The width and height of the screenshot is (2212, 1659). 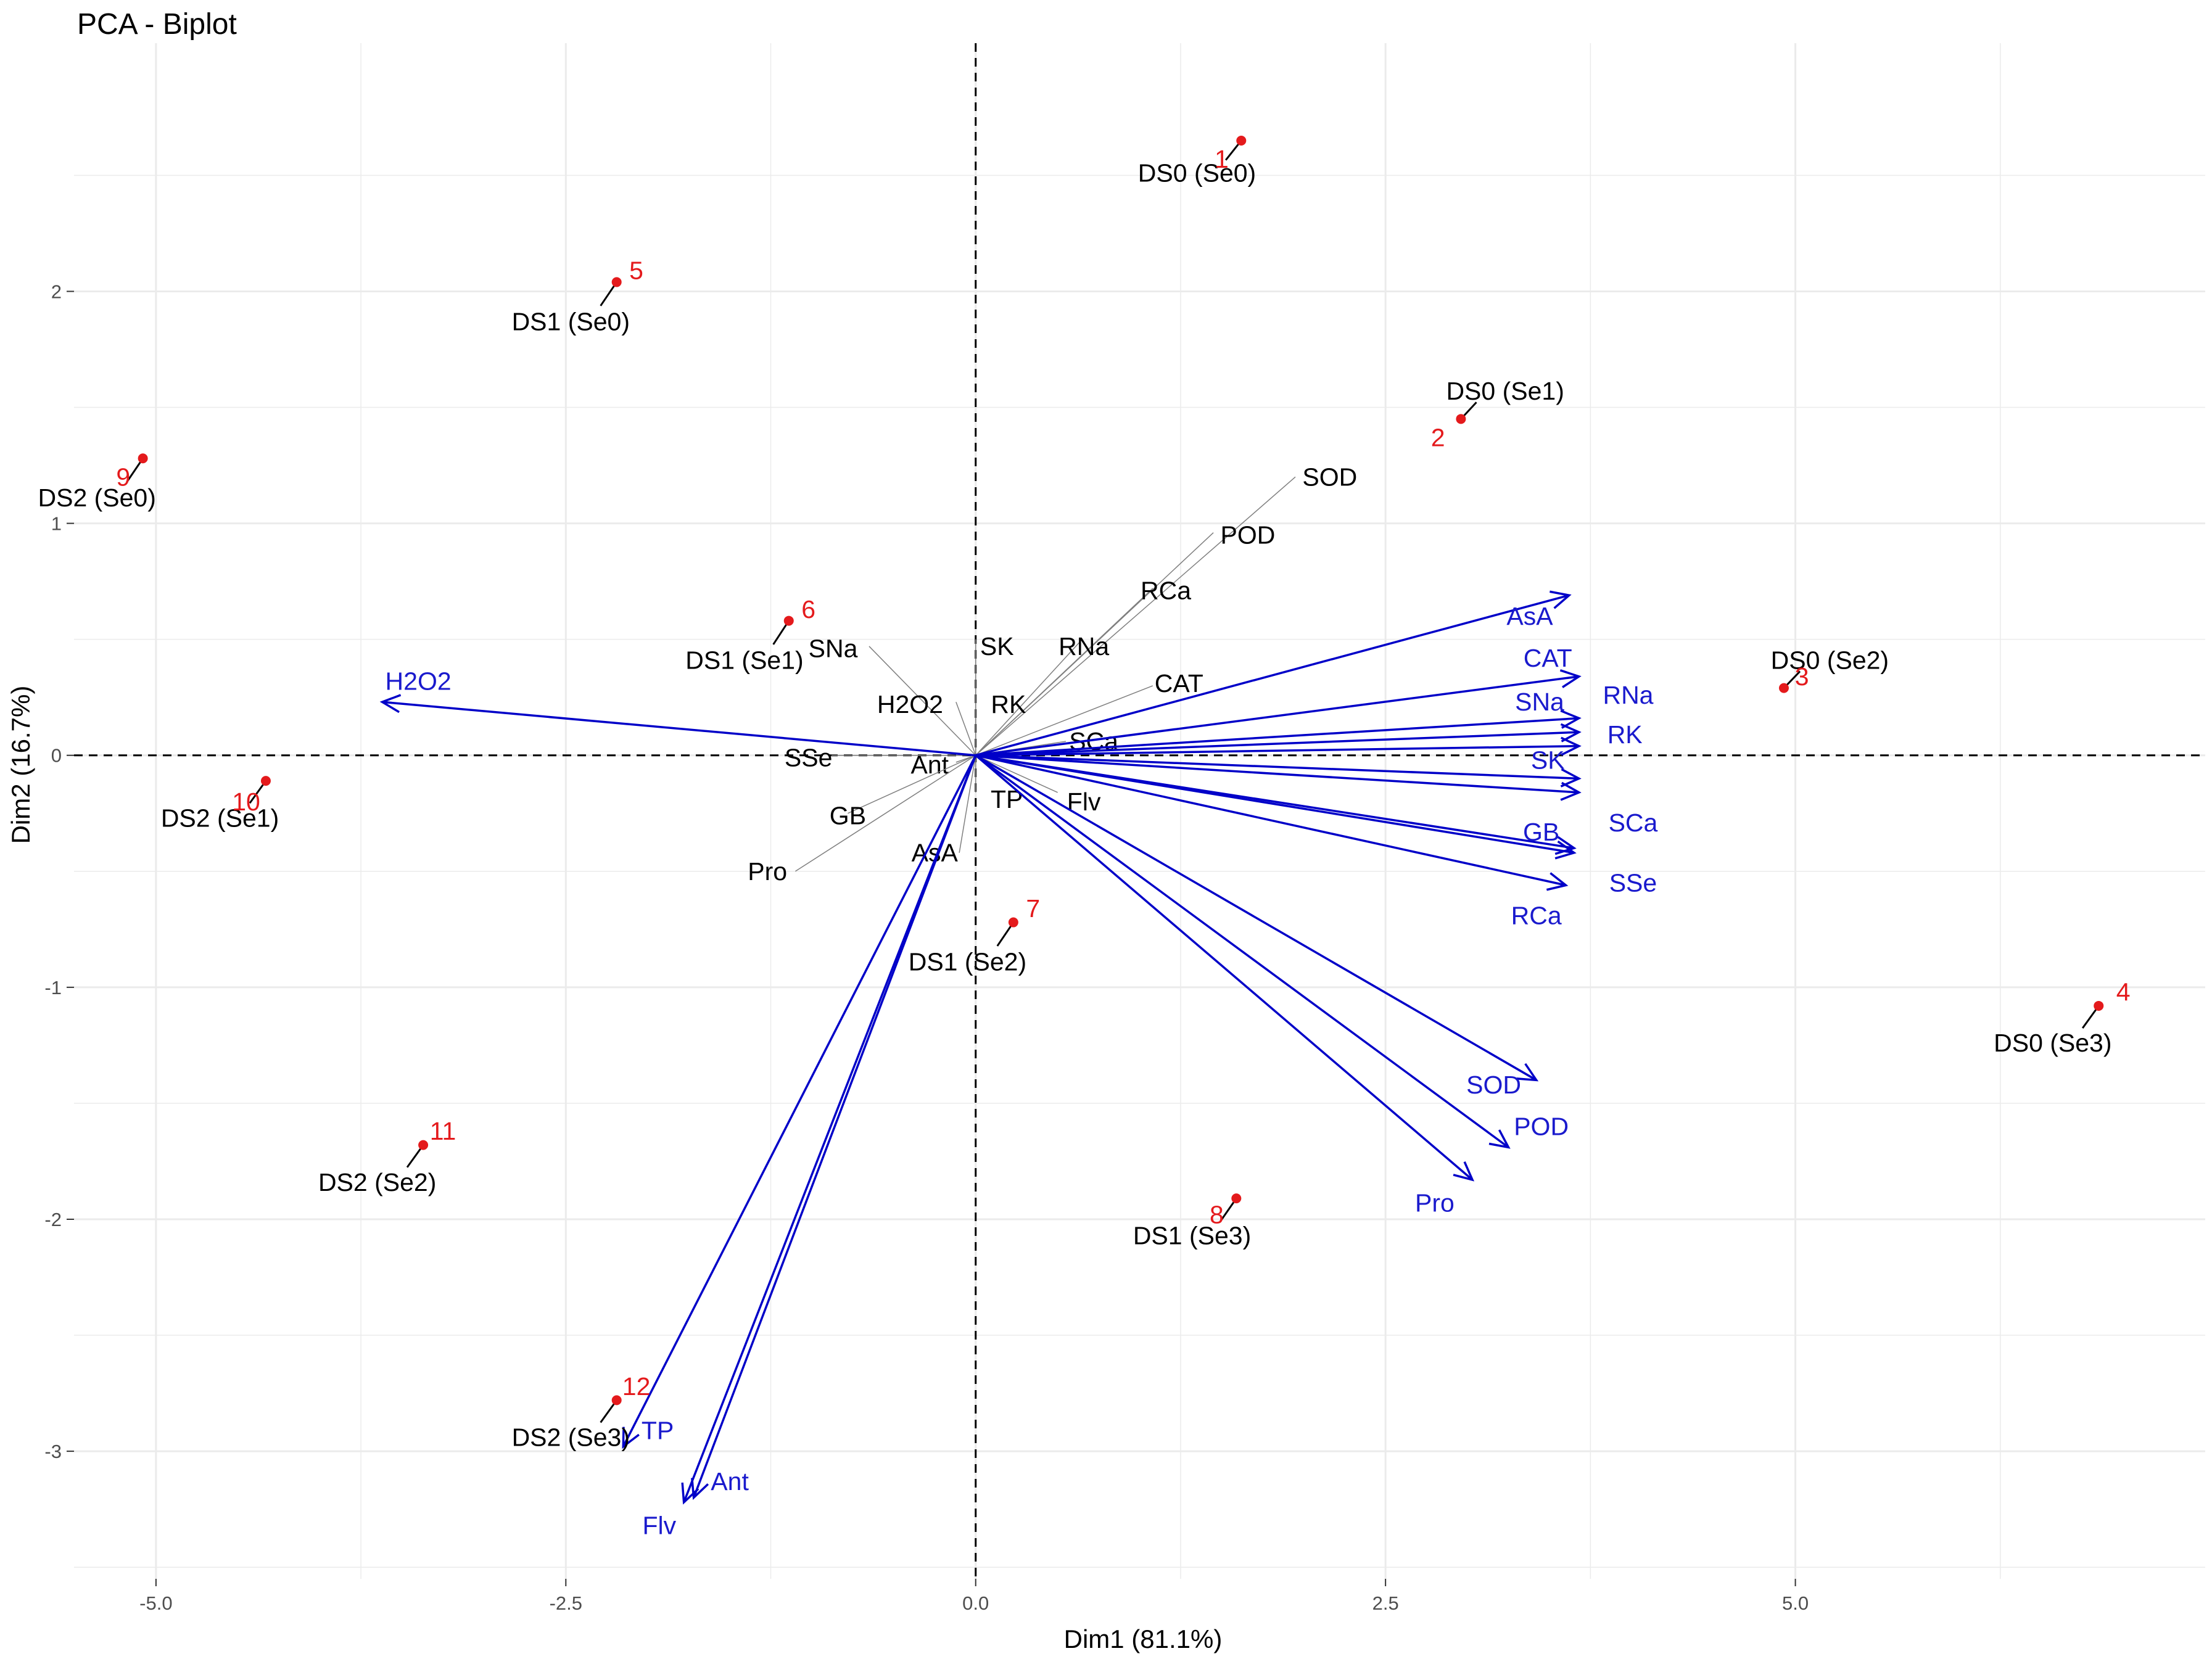 What do you see at coordinates (1143, 1638) in the screenshot?
I see `x-axis-title: Dim1 (81.1%)` at bounding box center [1143, 1638].